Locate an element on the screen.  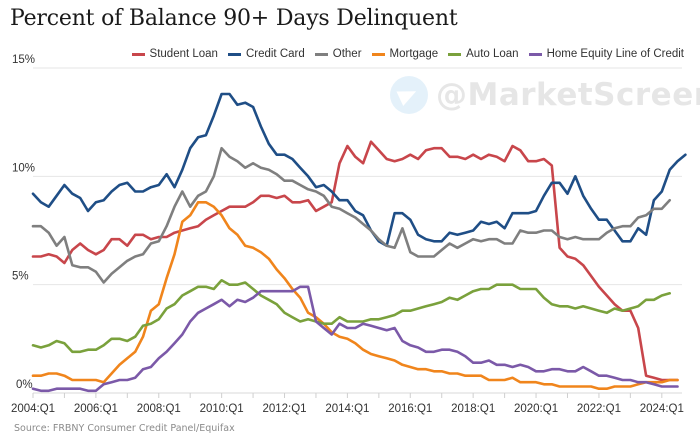
legend-item: Student Loan is located at coordinates (174, 54).